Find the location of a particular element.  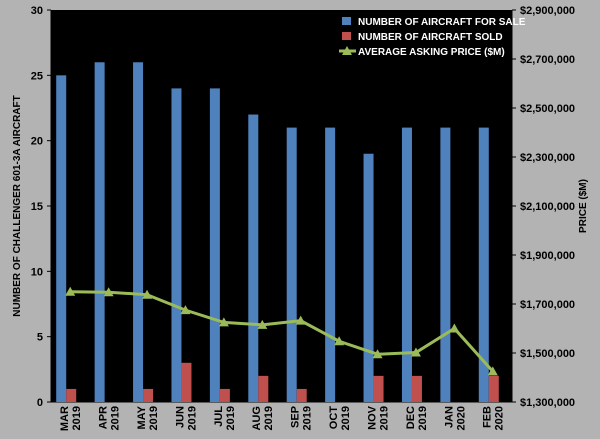

x-tick-label: SEP is located at coordinates (296, 417).